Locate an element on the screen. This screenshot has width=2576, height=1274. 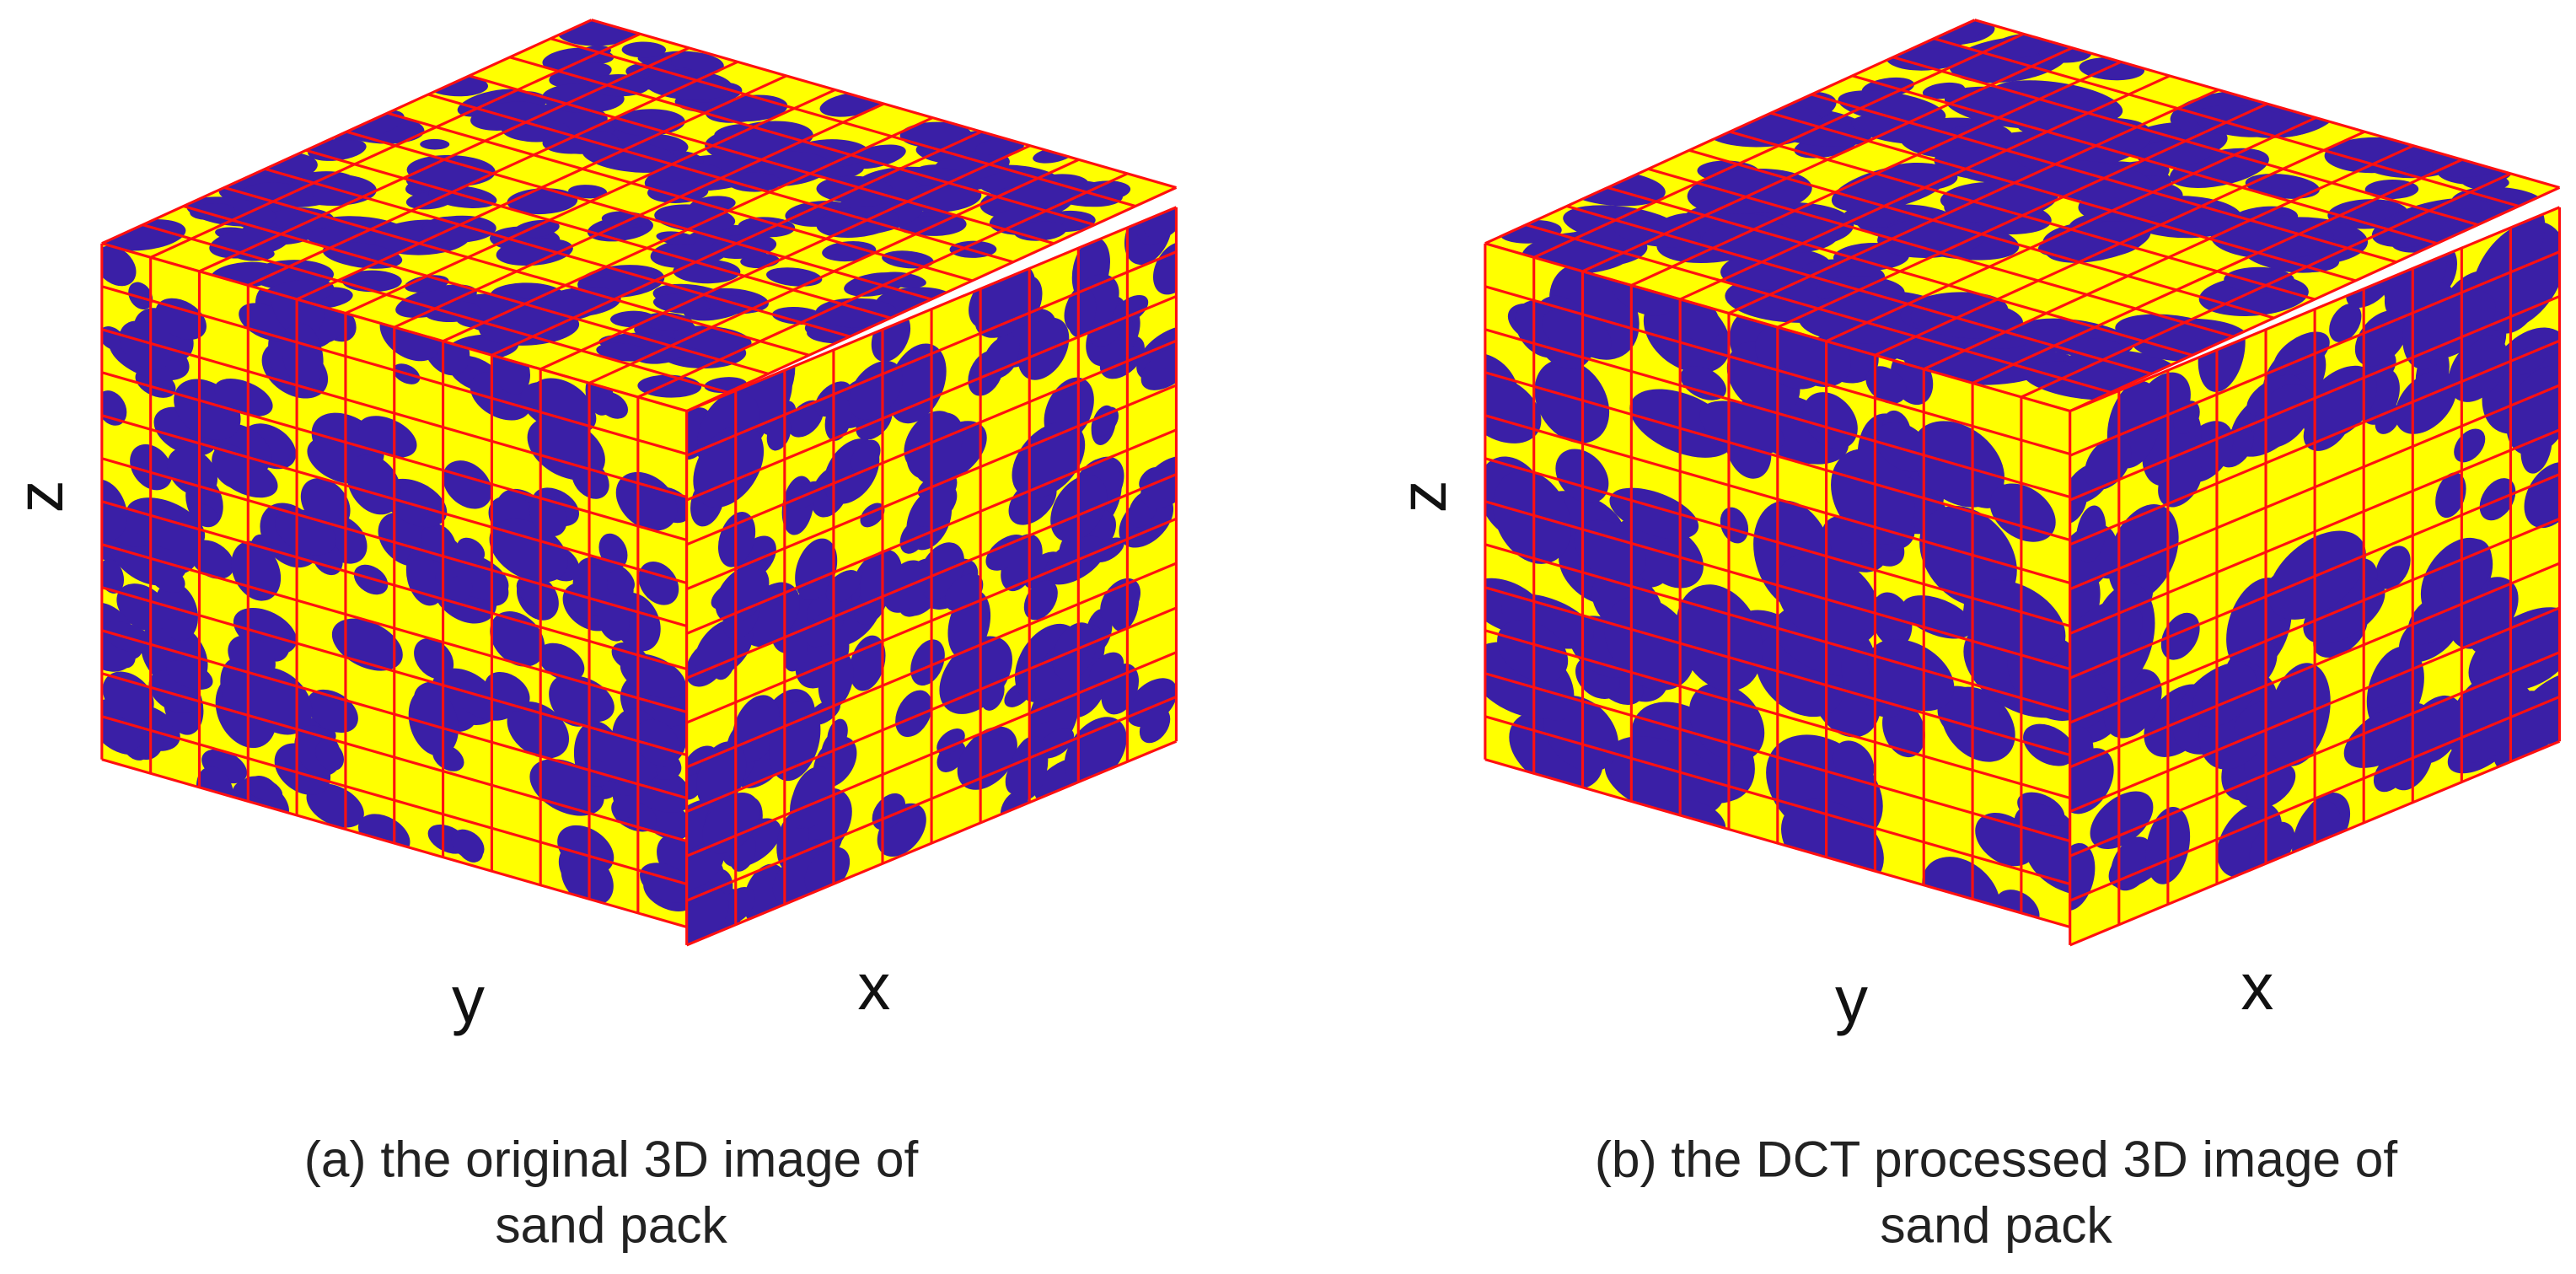
caption-line: (b) the DCT processed 3D image of is located at coordinates (1996, 1159).